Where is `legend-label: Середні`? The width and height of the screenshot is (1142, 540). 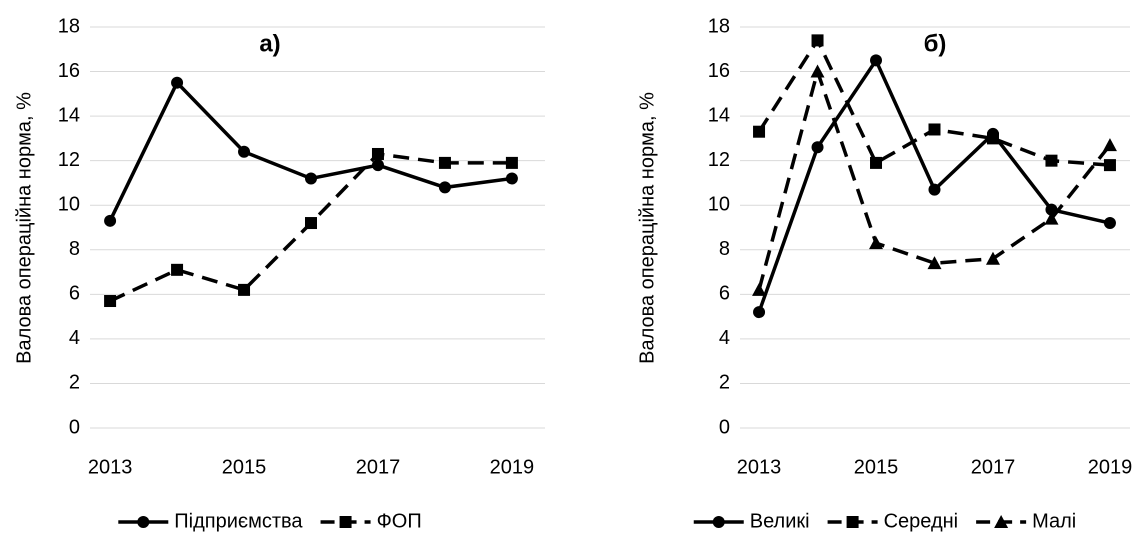 legend-label: Середні is located at coordinates (921, 521).